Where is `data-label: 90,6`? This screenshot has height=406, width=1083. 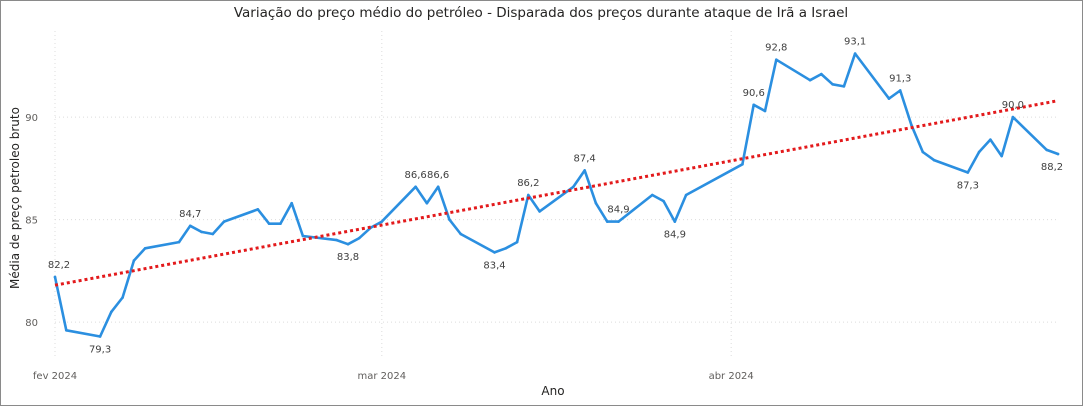 data-label: 90,6 is located at coordinates (754, 93).